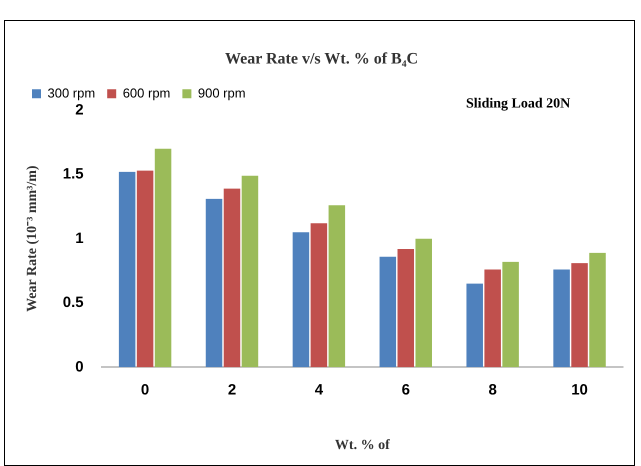 The width and height of the screenshot is (641, 466). I want to click on legend-label: 300 rpm, so click(72, 92).